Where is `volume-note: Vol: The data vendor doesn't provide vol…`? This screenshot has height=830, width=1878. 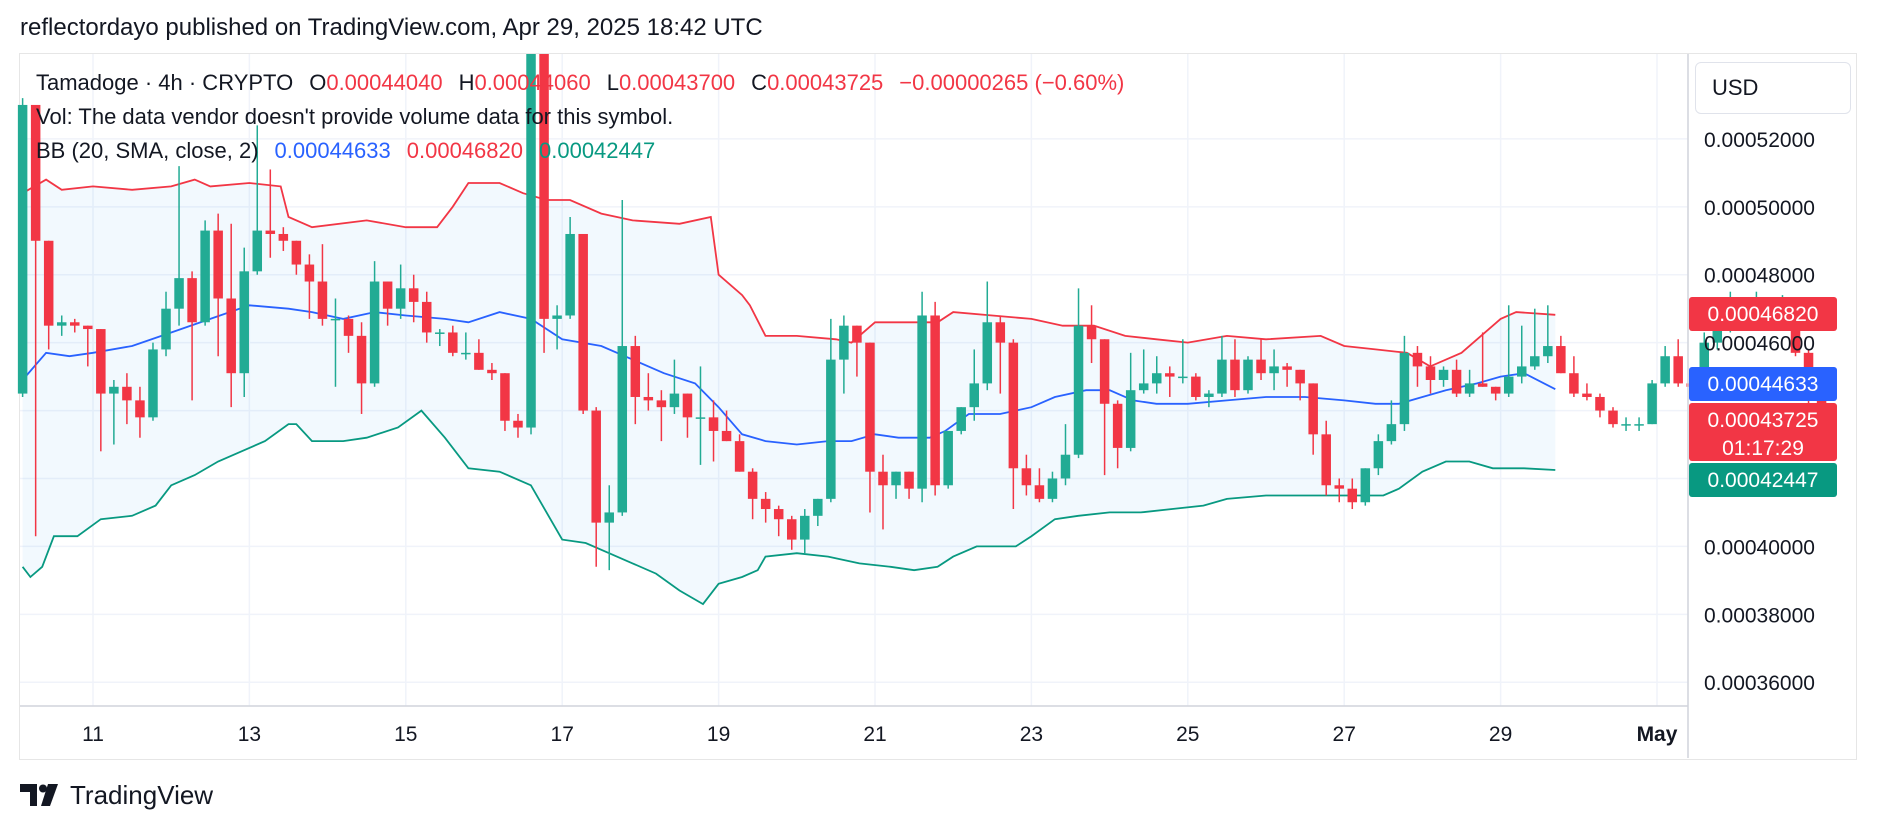
volume-note: Vol: The data vendor doesn't provide vol… is located at coordinates (355, 116).